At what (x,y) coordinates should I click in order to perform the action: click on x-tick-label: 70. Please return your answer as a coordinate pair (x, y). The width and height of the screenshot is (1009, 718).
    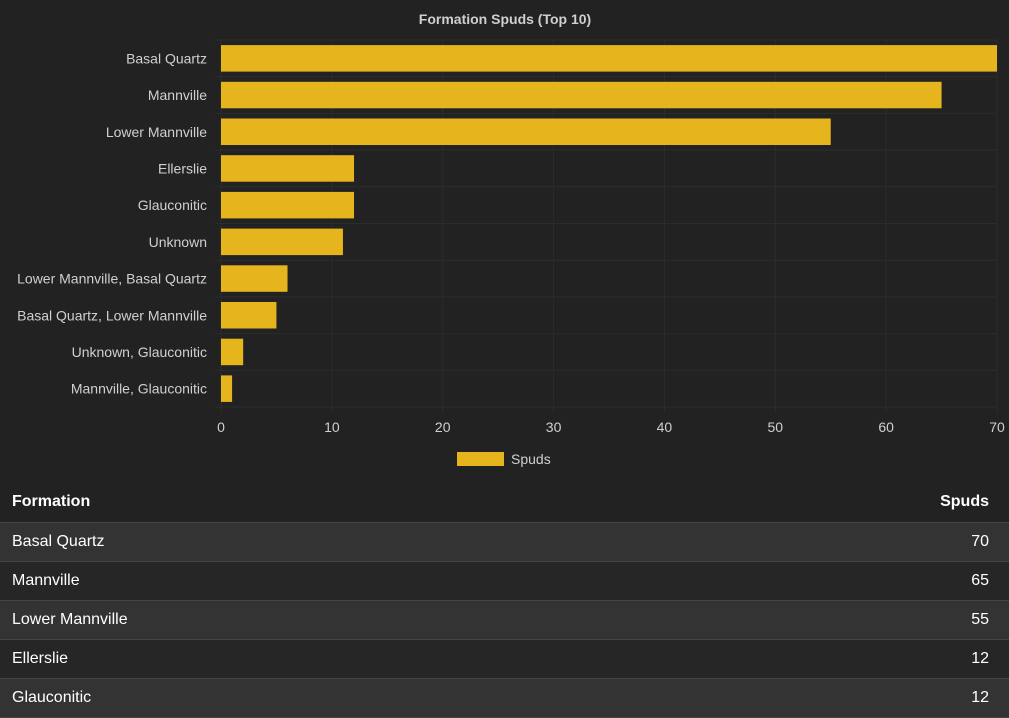
    Looking at the image, I should click on (997, 427).